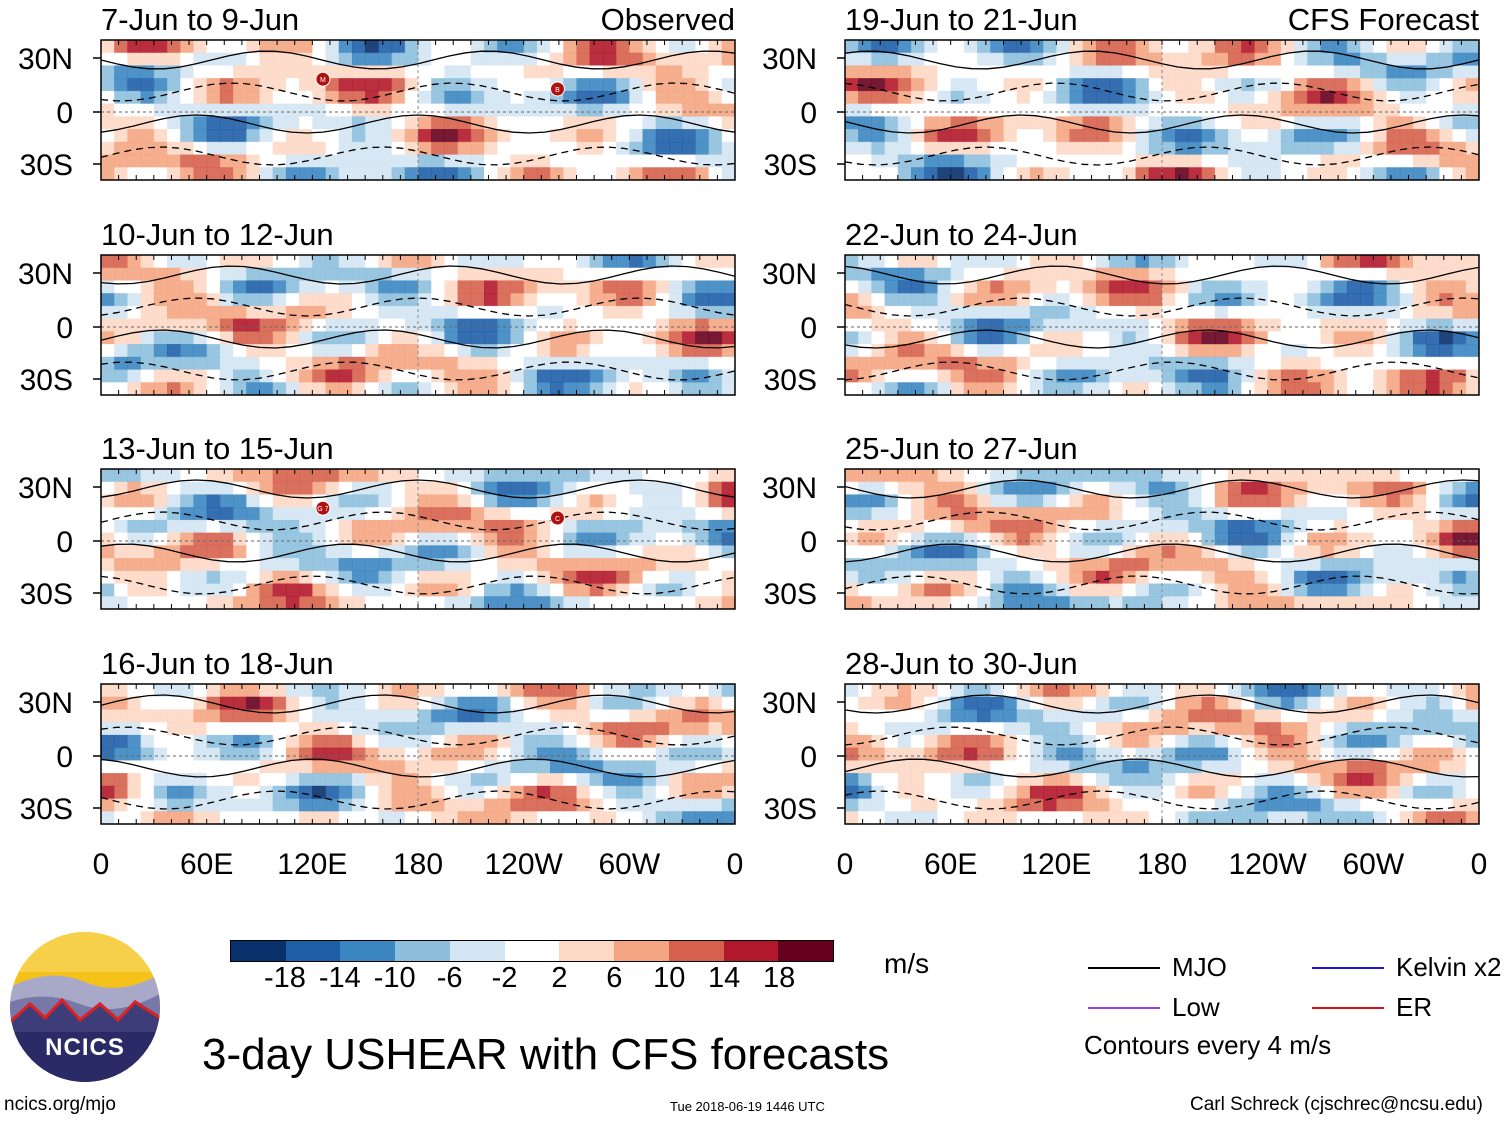 Image resolution: width=1510 pixels, height=1121 pixels. What do you see at coordinates (368, 951) in the screenshot?
I see `colorbar-swatch` at bounding box center [368, 951].